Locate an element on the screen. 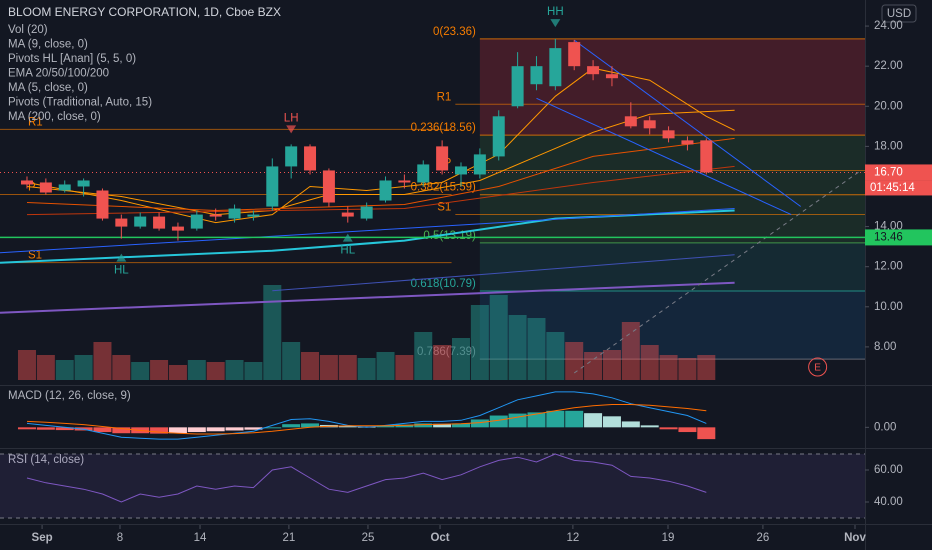  currency: USD is located at coordinates (899, 14).